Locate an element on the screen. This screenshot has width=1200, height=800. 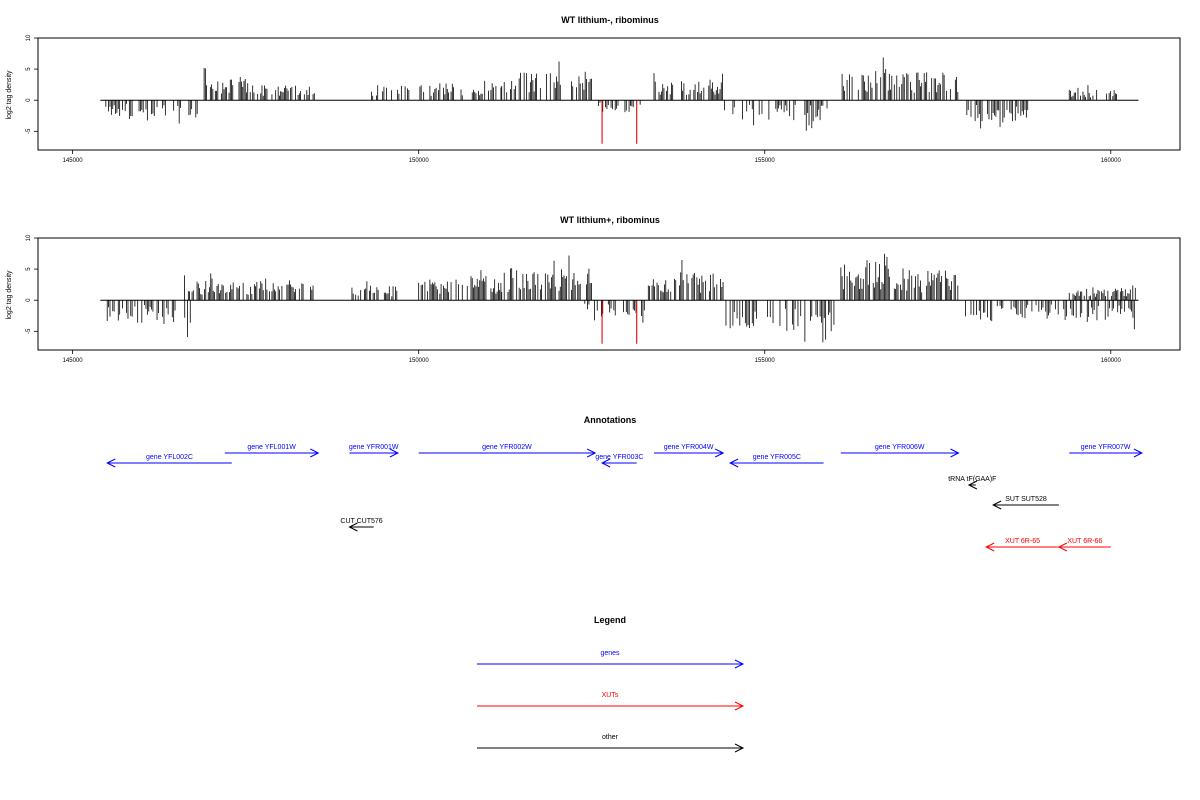
feature-label: gene YFR003C is located at coordinates (619, 457).